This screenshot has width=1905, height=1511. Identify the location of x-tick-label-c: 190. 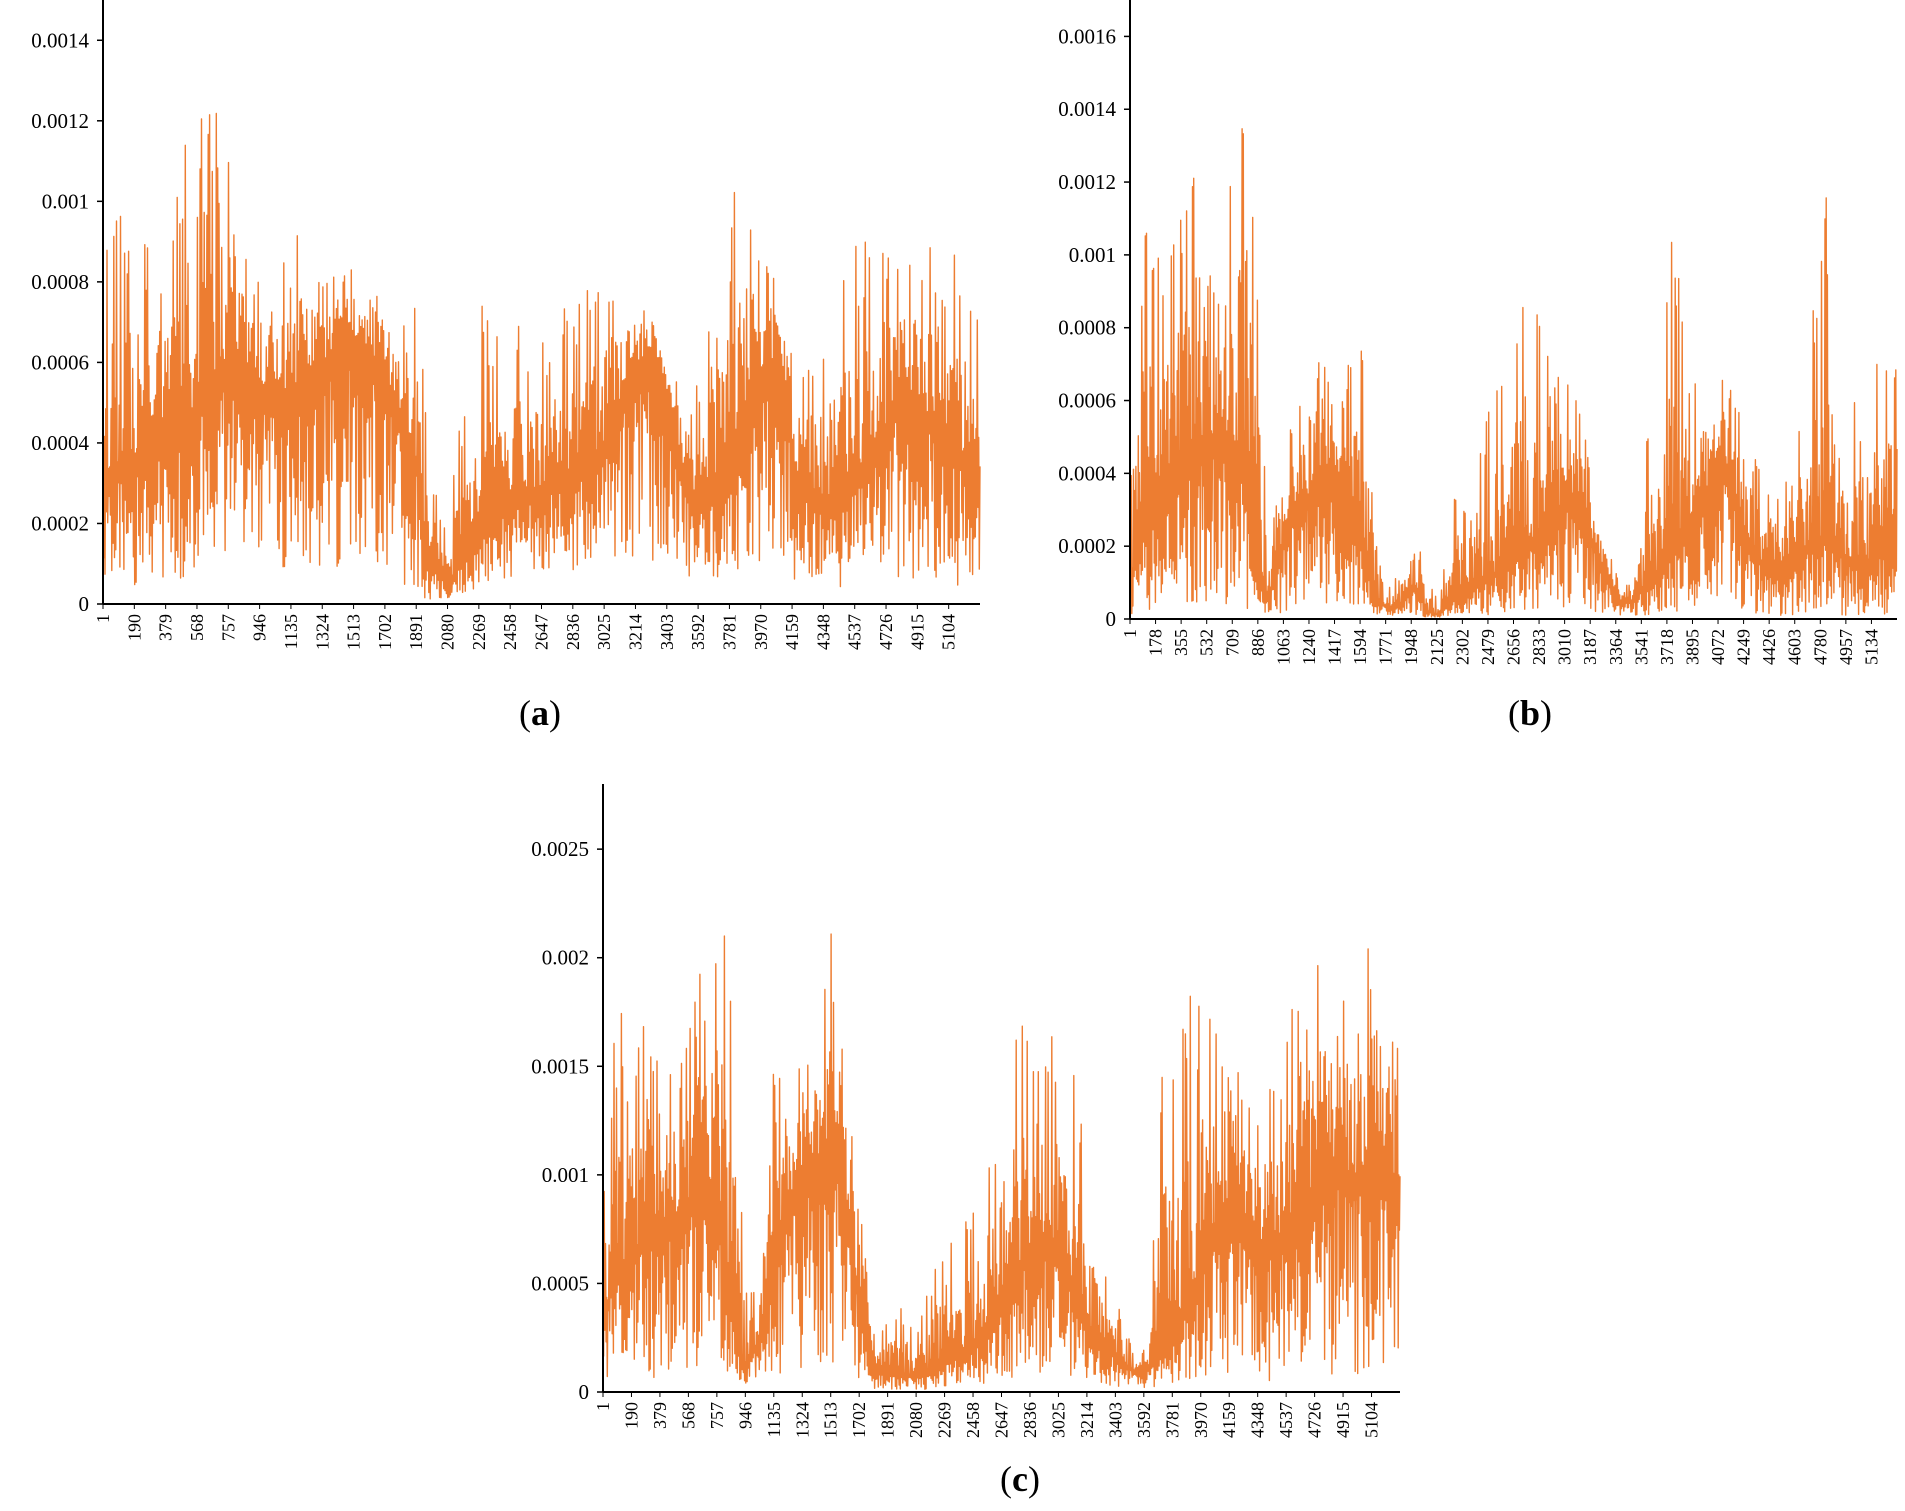
(631, 1415).